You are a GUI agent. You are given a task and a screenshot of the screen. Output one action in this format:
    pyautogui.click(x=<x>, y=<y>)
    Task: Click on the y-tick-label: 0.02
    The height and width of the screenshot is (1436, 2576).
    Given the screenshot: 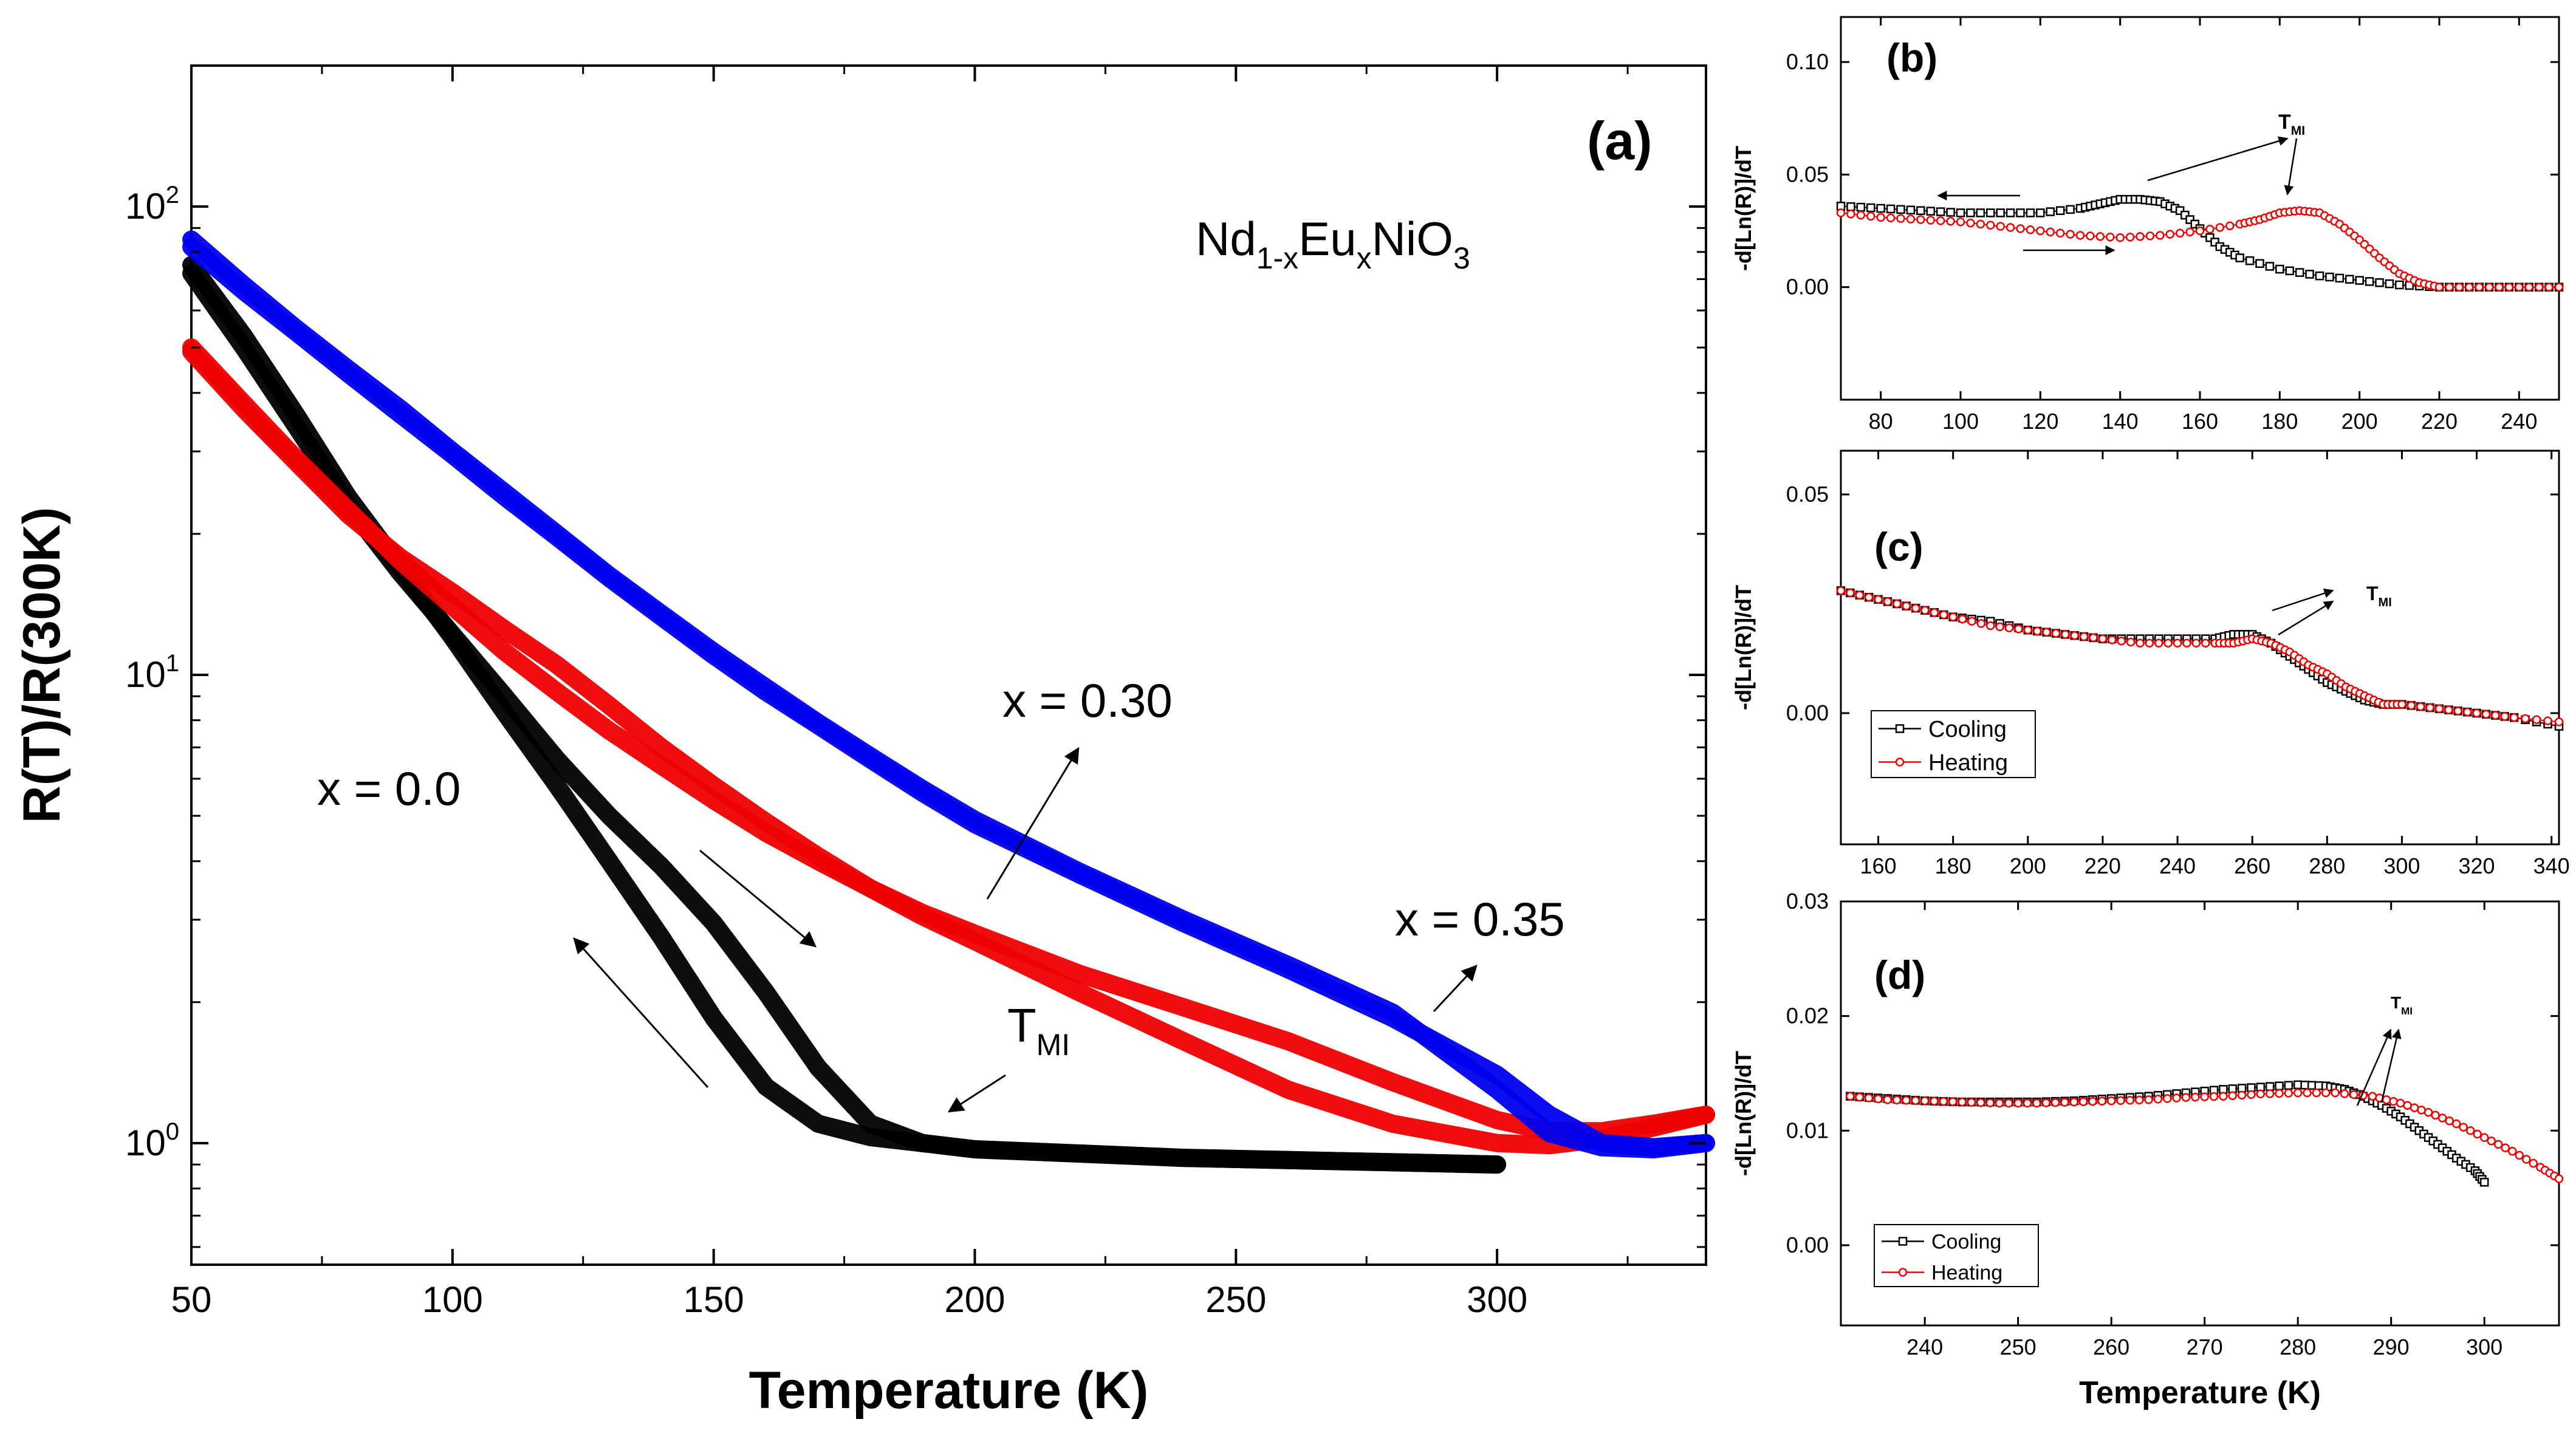 What is the action you would take?
    pyautogui.click(x=1807, y=1015)
    